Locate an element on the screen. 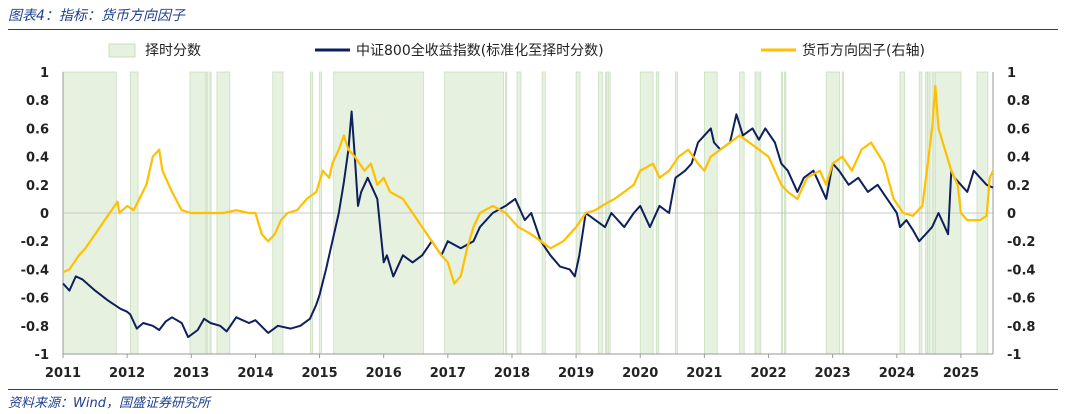 The height and width of the screenshot is (414, 1065). y-tick-label-left: -0.8 is located at coordinates (35, 327).